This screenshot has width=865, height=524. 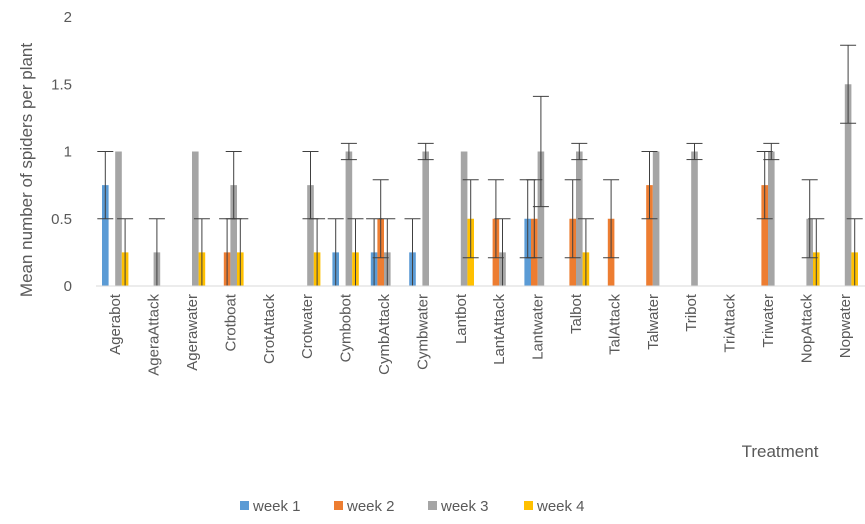 What do you see at coordinates (61, 84) in the screenshot?
I see `y-tick-label: 1.5` at bounding box center [61, 84].